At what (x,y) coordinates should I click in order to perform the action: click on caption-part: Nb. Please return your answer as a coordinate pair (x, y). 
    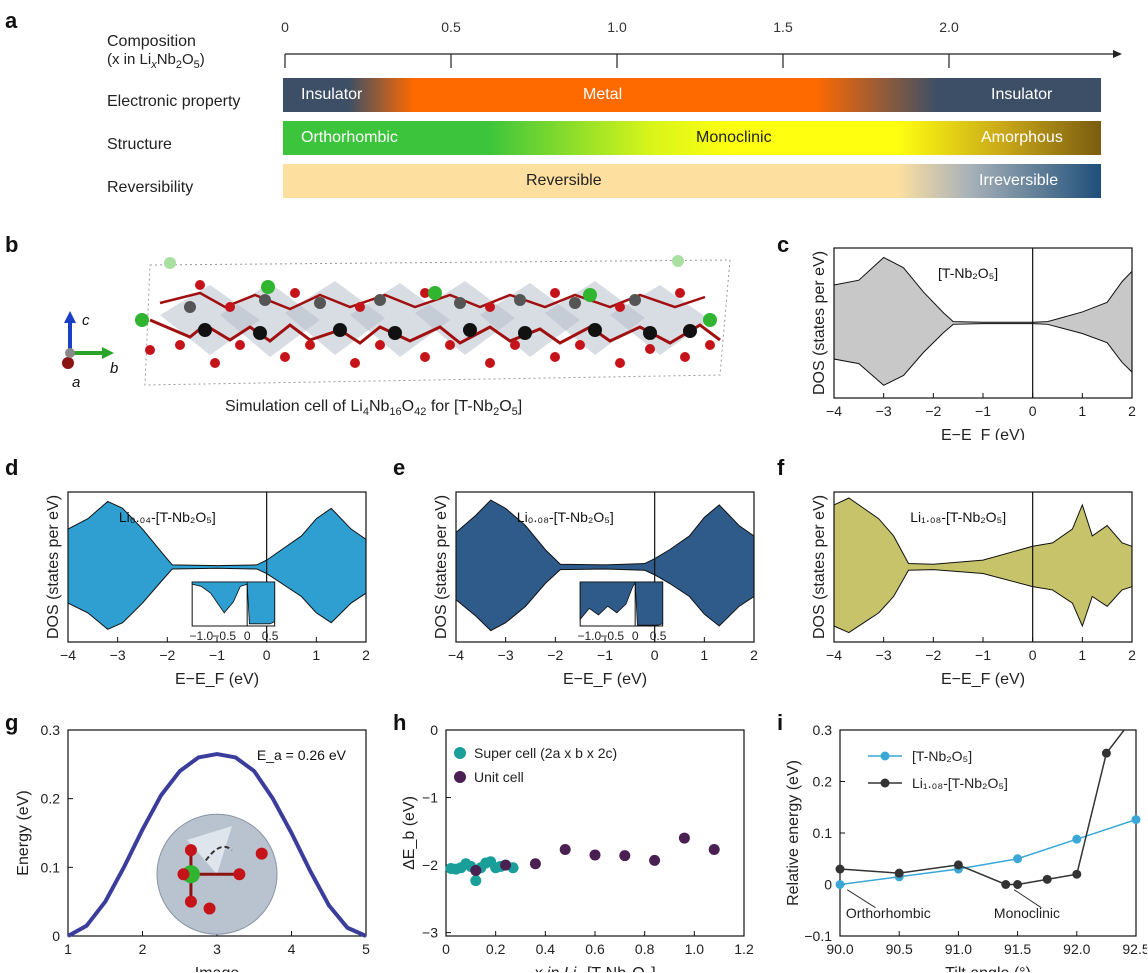
    Looking at the image, I should click on (379, 406).